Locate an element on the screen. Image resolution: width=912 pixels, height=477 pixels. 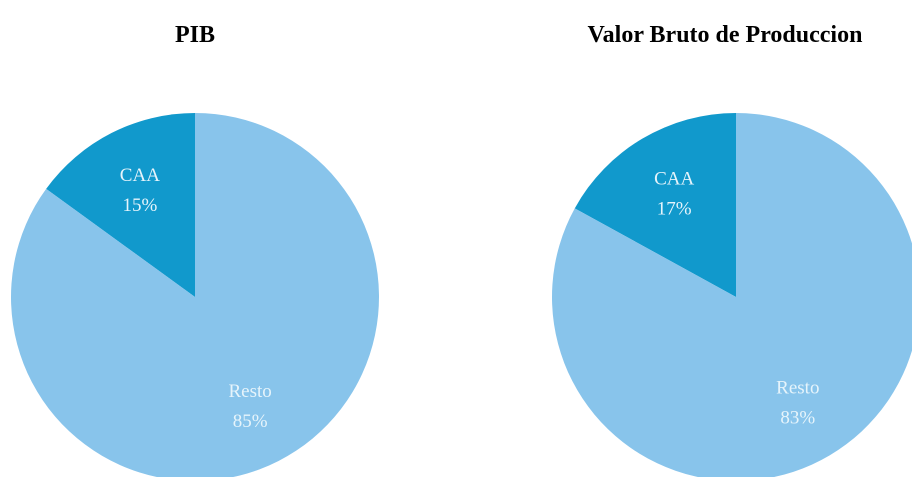
slice-value-label: 83% is located at coordinates (797, 418).